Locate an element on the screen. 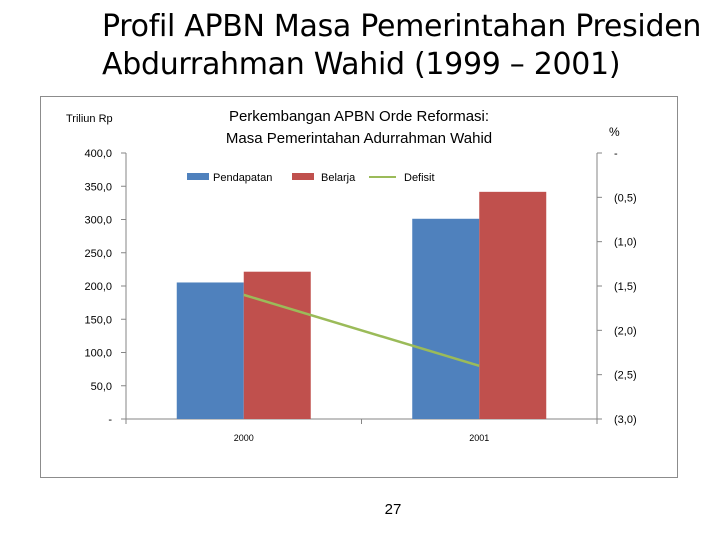  left-tick-label: 300,0 is located at coordinates (98, 221).